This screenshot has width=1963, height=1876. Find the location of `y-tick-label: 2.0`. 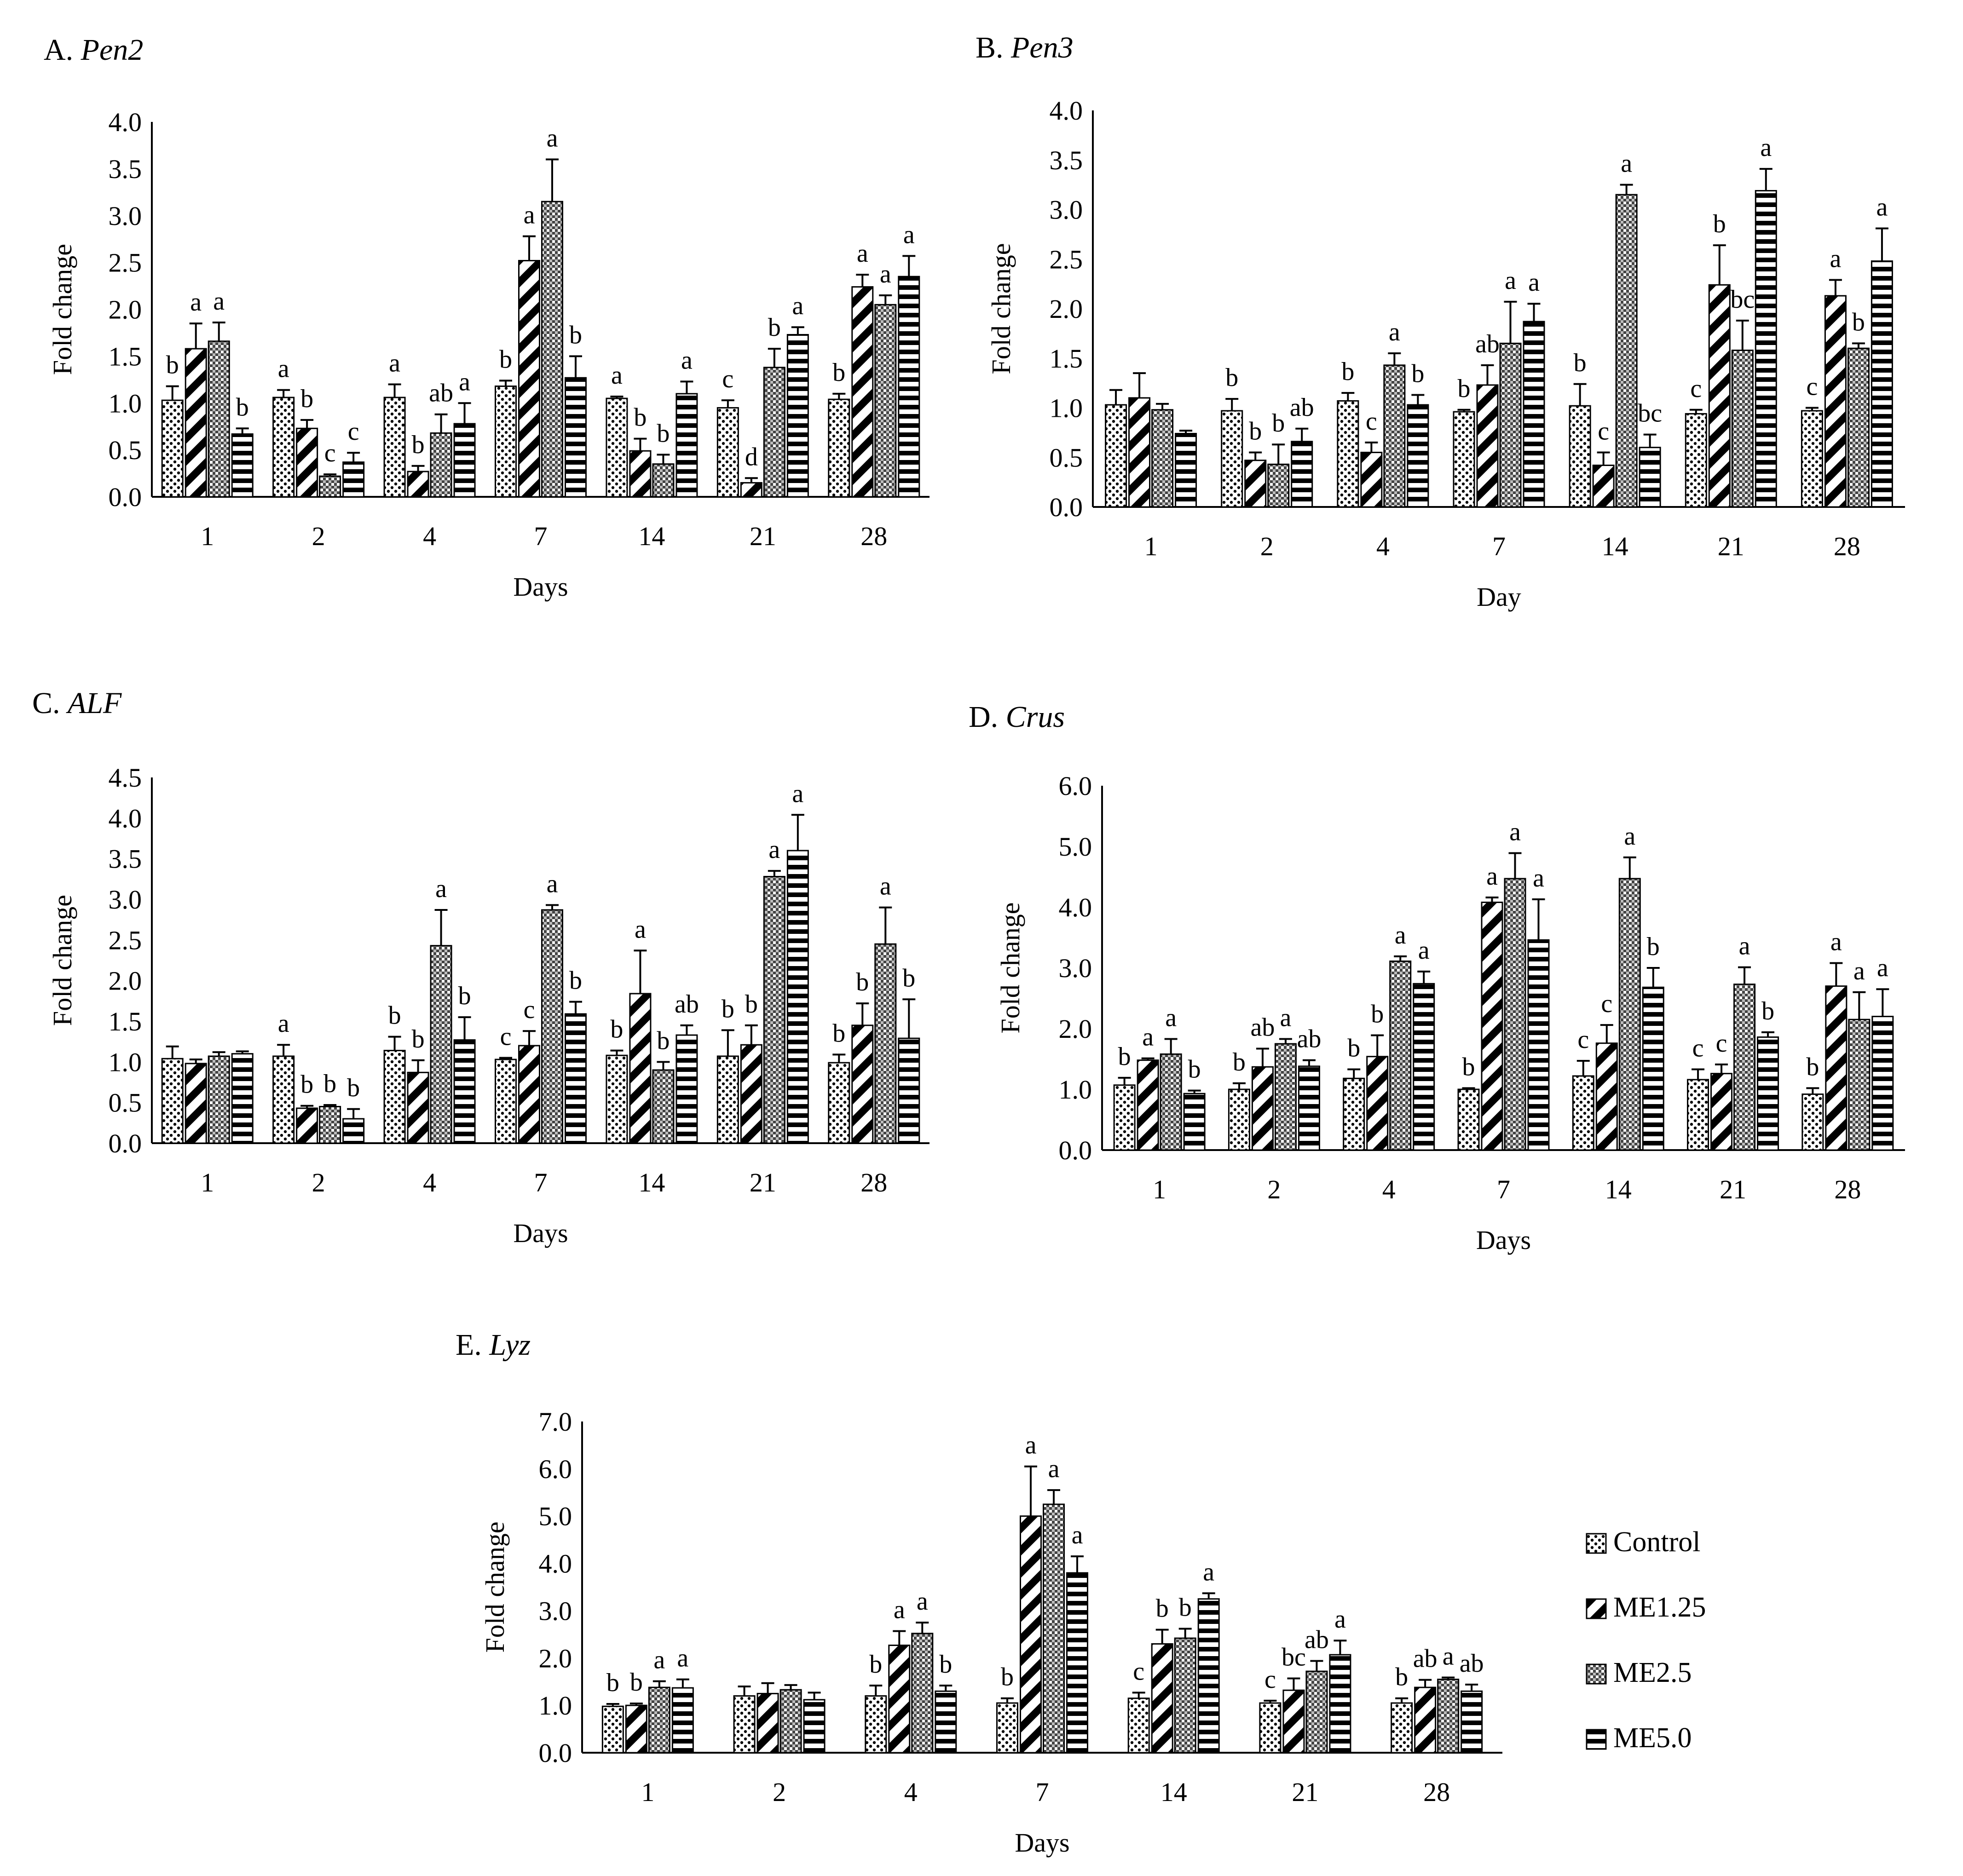

y-tick-label: 2.0 is located at coordinates (555, 1658).